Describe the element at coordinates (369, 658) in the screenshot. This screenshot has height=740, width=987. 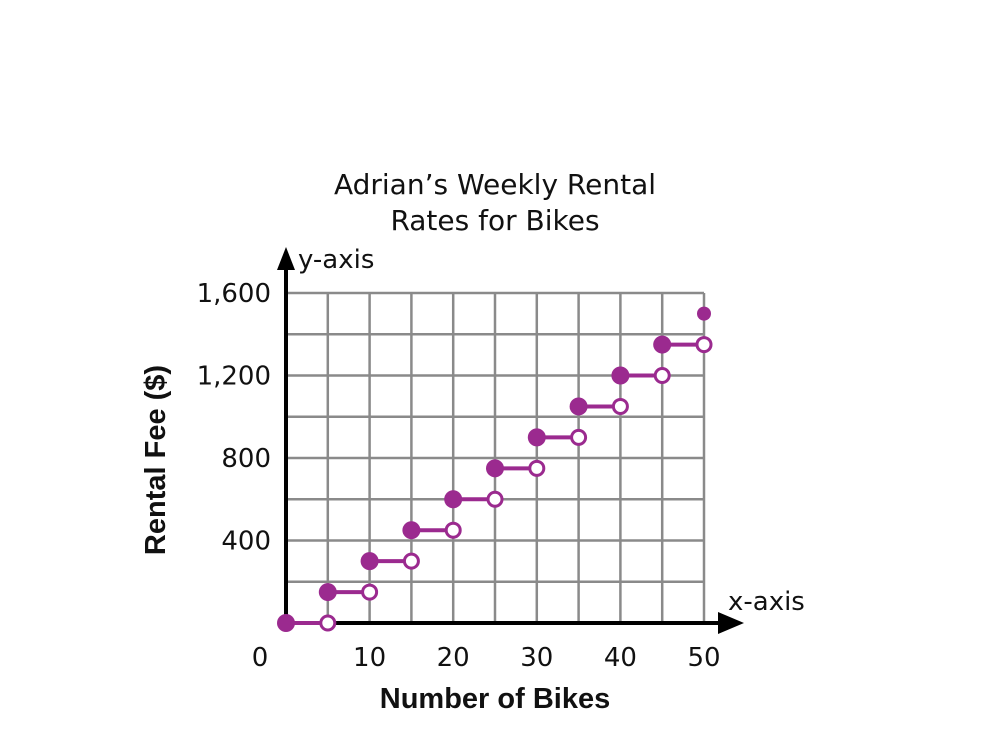
I see `x-tick-label: 10` at that location.